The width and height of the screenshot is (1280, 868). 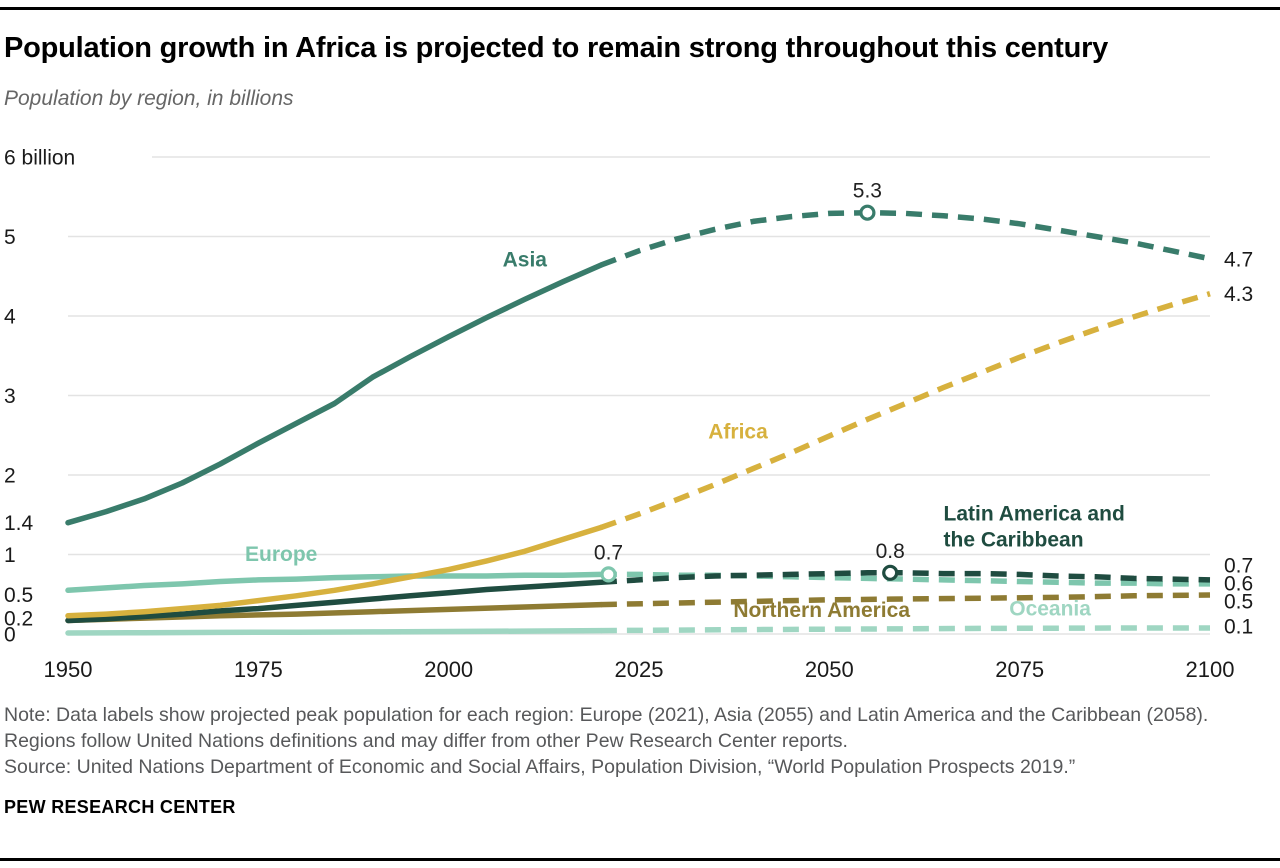 What do you see at coordinates (1238, 602) in the screenshot?
I see `end-value-label-northern-america: 0.5` at bounding box center [1238, 602].